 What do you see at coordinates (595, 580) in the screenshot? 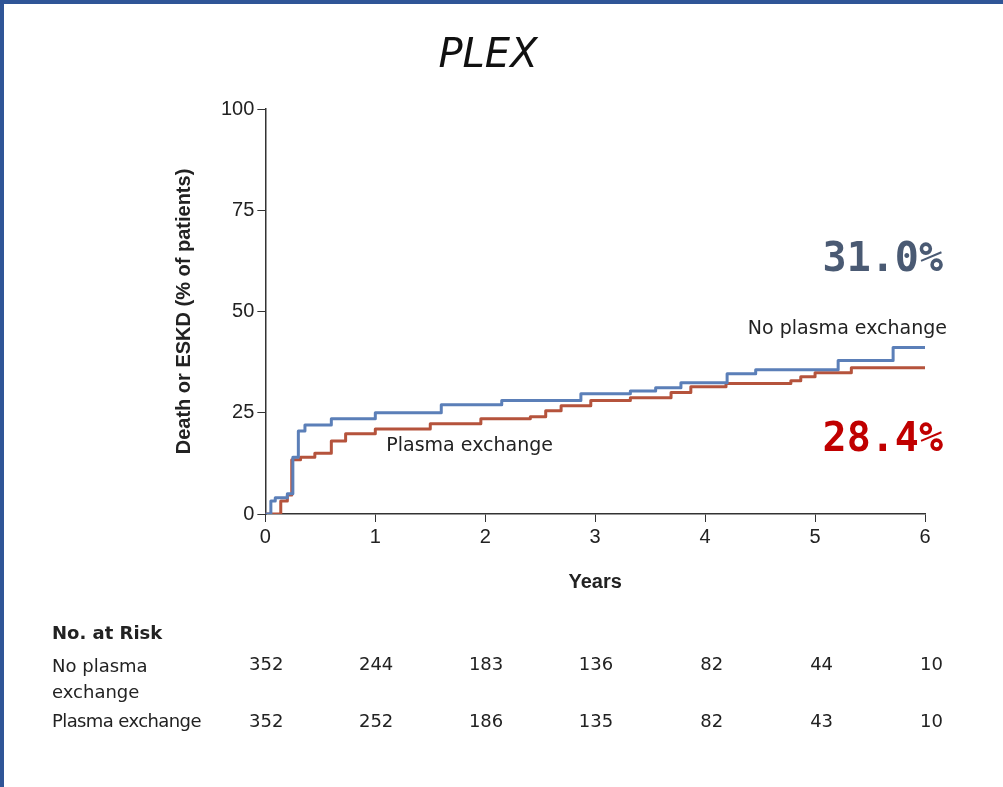
I see `x-axis-title: Years` at bounding box center [595, 580].